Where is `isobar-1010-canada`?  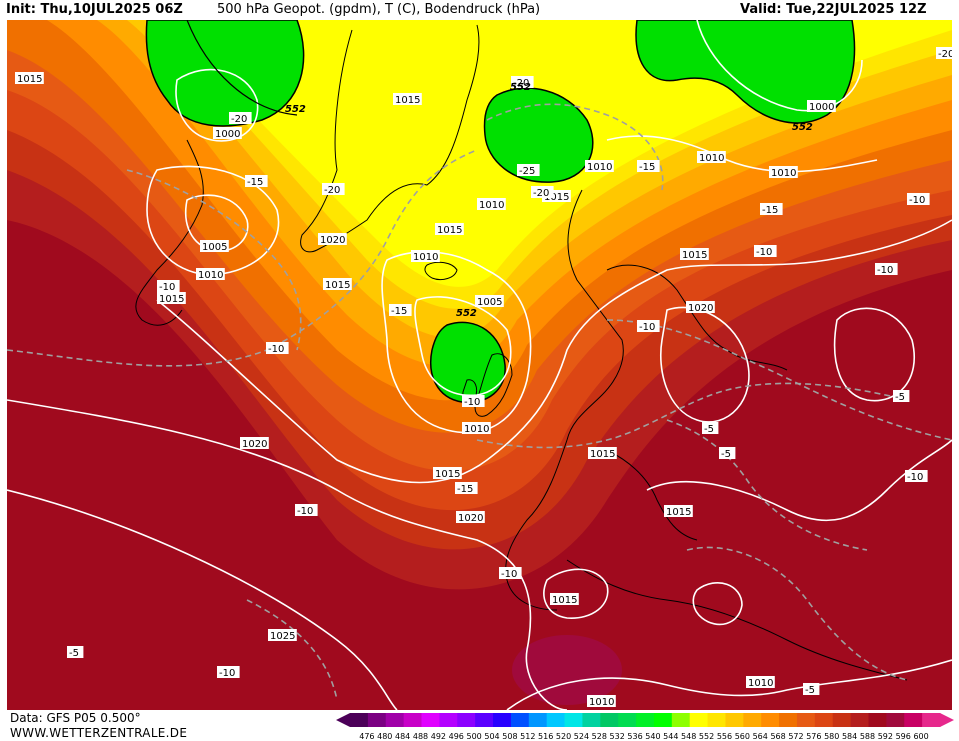 isobar-1010-canada is located at coordinates (213, 220).